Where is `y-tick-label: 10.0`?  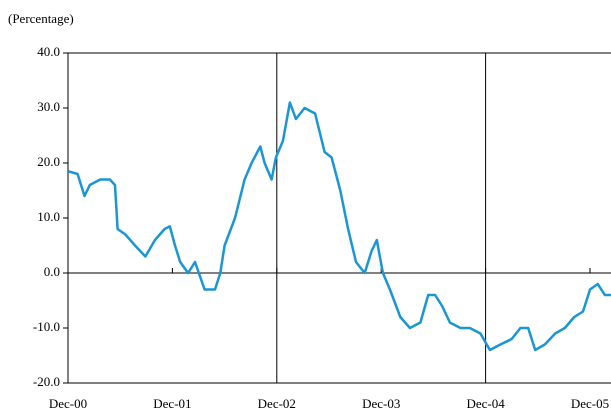
y-tick-label: 10.0 is located at coordinates (48, 216).